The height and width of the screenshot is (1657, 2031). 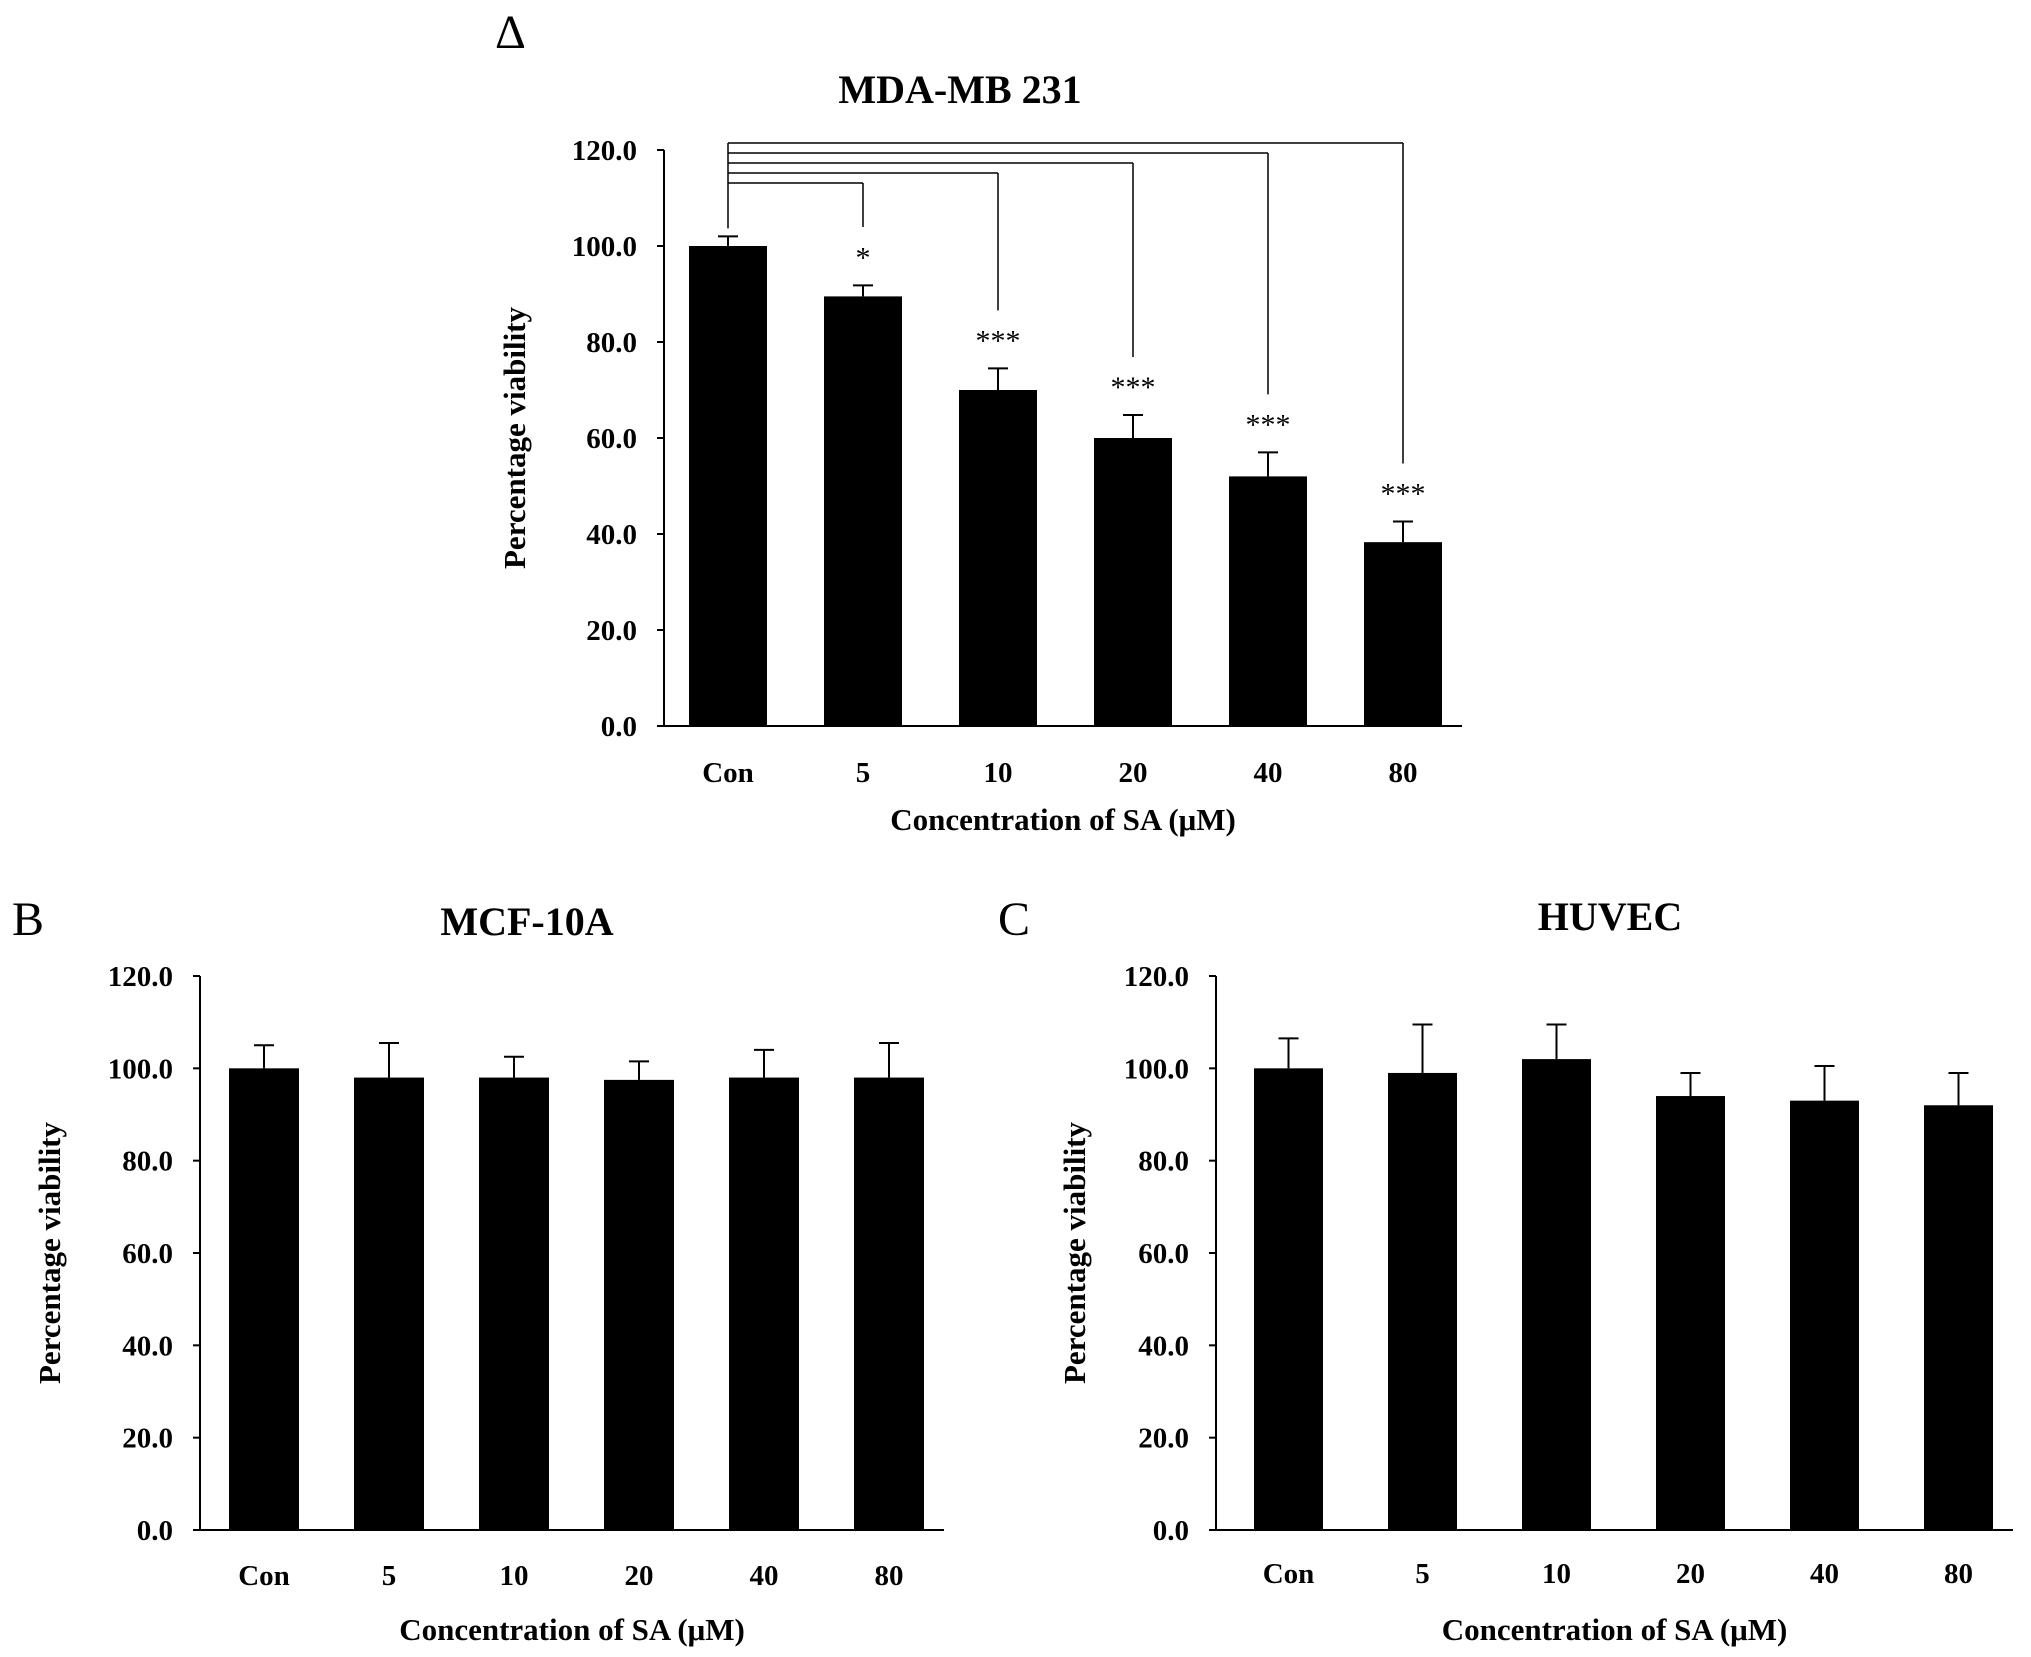 I want to click on significance-label-80: ***, so click(x=1403, y=494).